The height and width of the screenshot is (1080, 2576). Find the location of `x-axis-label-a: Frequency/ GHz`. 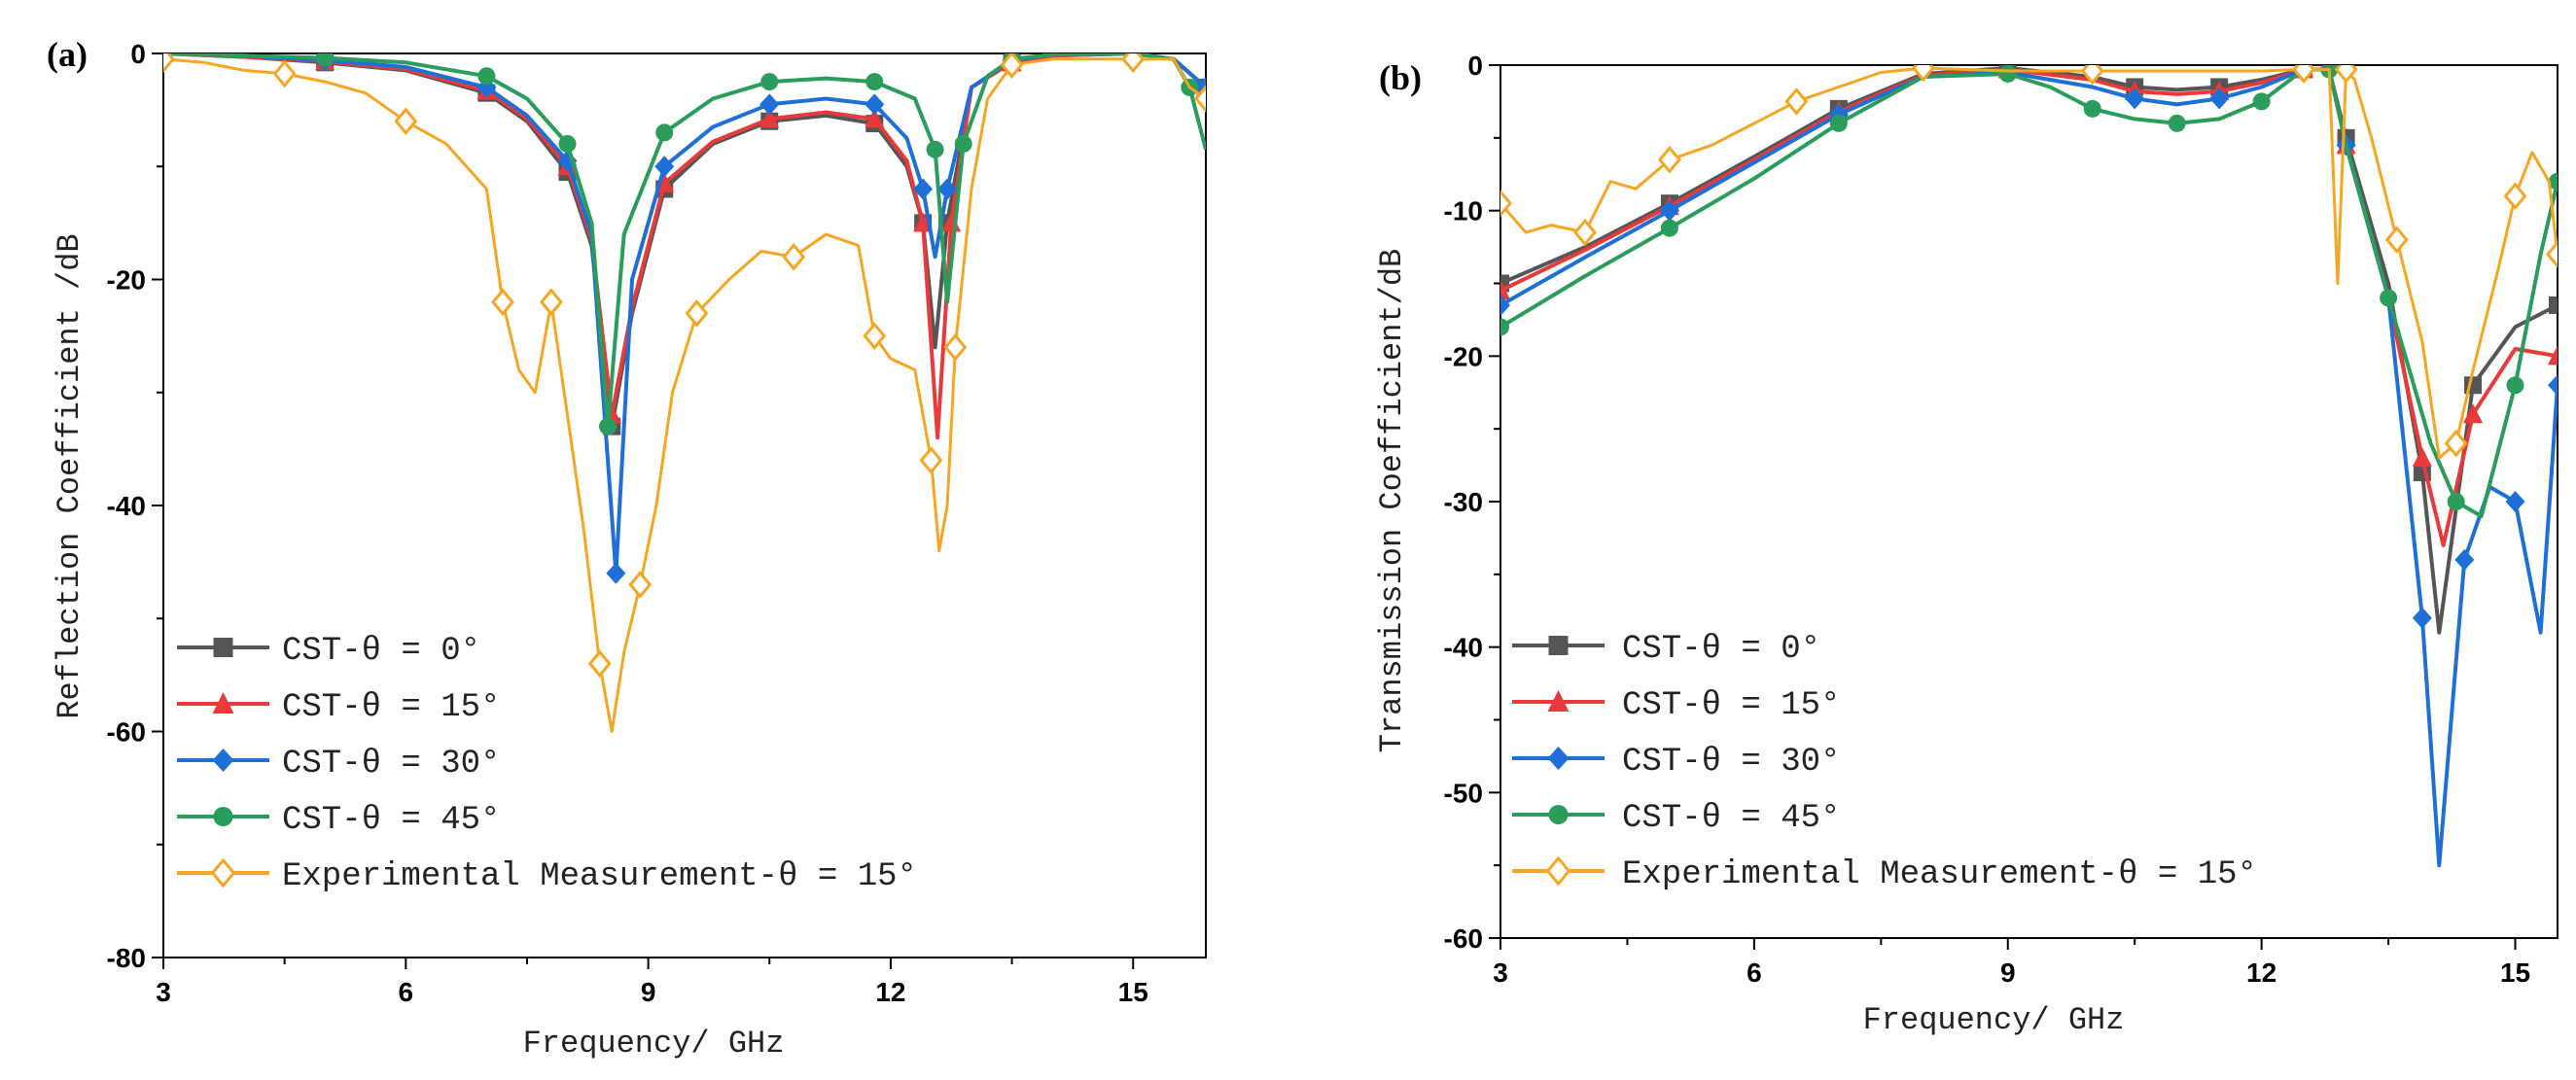

x-axis-label-a: Frequency/ GHz is located at coordinates (654, 1044).